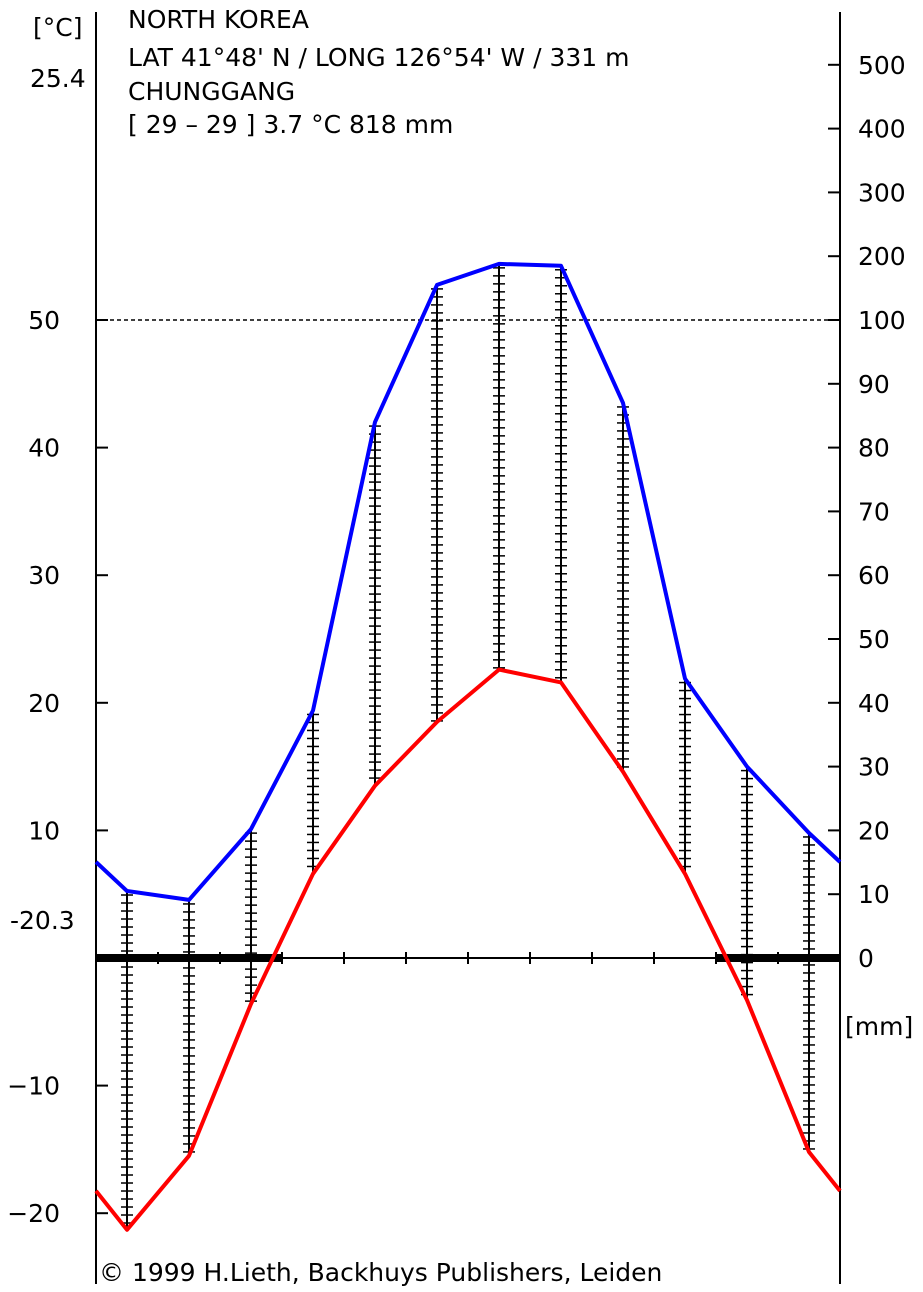  What do you see at coordinates (33, 1086) in the screenshot?
I see `temperature-tick-label: −10` at bounding box center [33, 1086].